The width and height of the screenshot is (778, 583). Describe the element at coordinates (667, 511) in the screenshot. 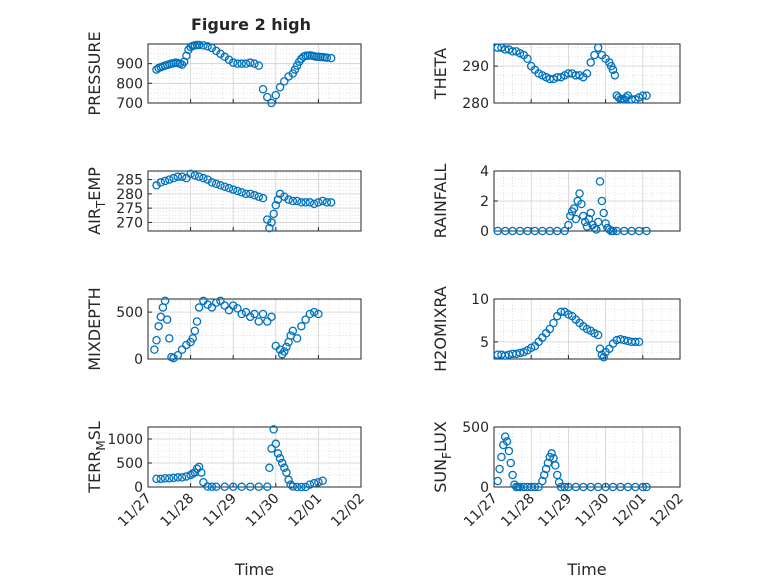

I see `x-tick-label: 12/02` at that location.